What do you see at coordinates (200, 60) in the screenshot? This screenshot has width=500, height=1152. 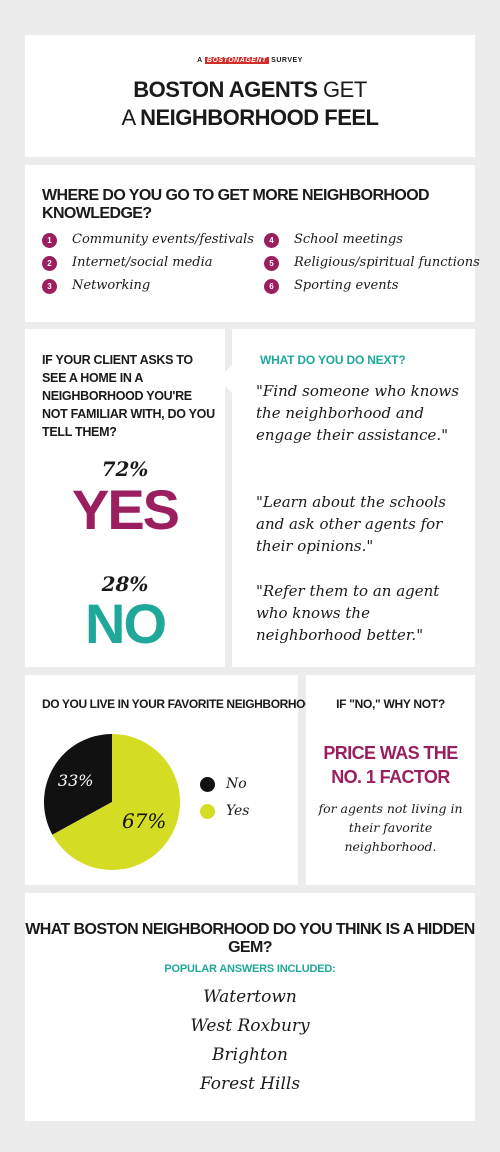 I see `kicker-pre: A` at bounding box center [200, 60].